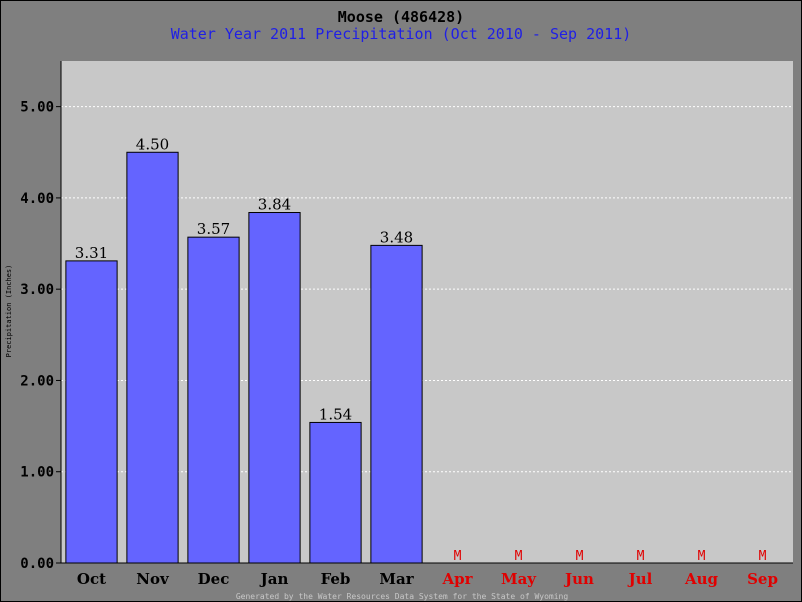  What do you see at coordinates (336, 579) in the screenshot?
I see `x-tick-label: Feb` at bounding box center [336, 579].